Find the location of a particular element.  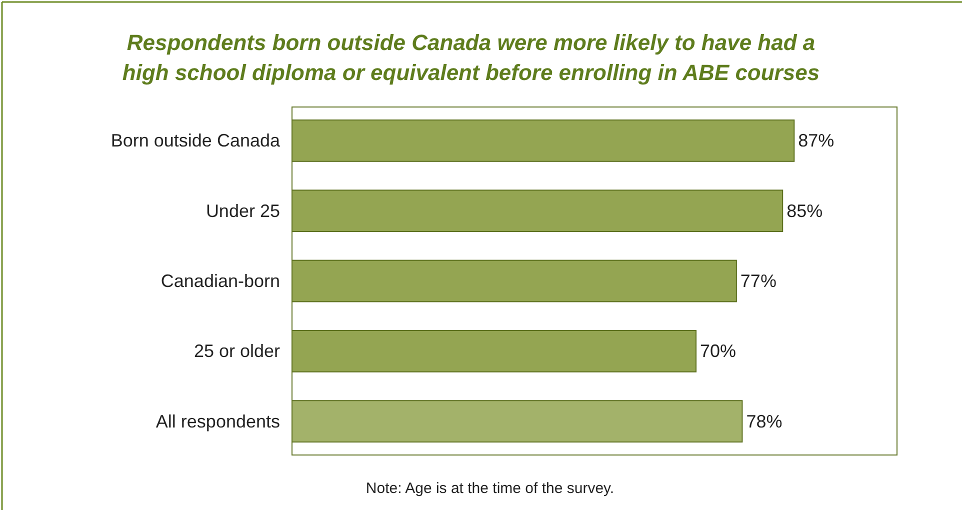

y-tick-label: Canadian-born is located at coordinates (220, 281).